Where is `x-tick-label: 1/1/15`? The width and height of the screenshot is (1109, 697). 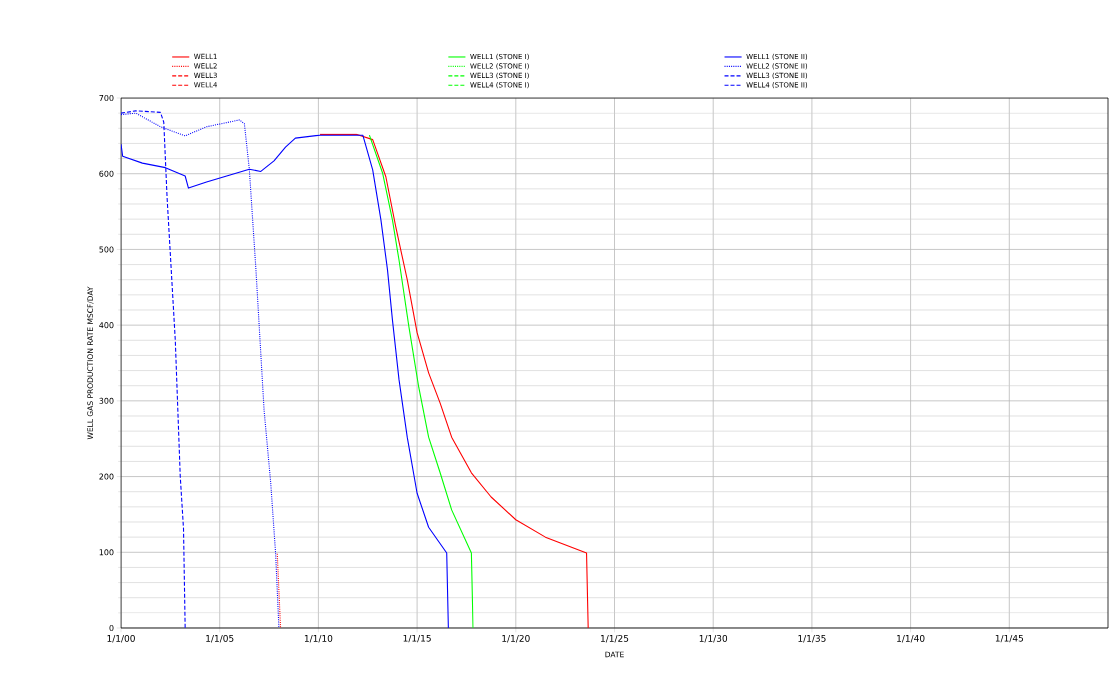
x-tick-label: 1/1/15 is located at coordinates (417, 638).